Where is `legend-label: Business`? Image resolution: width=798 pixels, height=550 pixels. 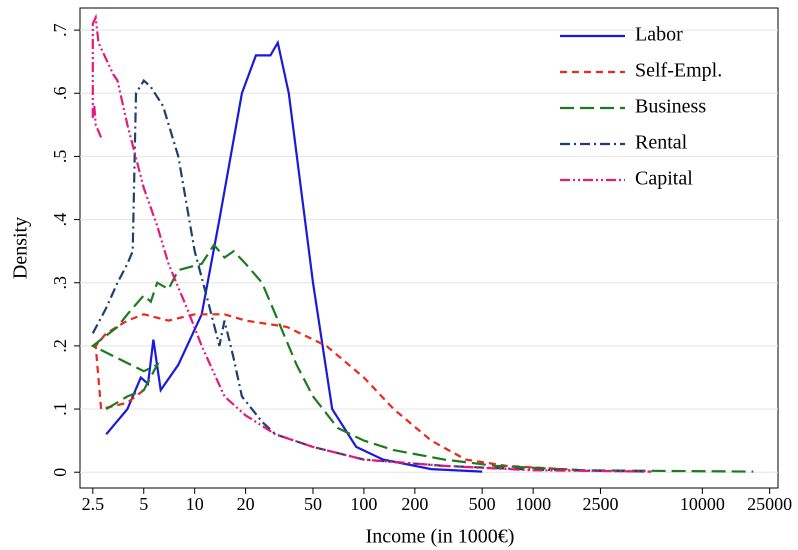
legend-label: Business is located at coordinates (670, 107).